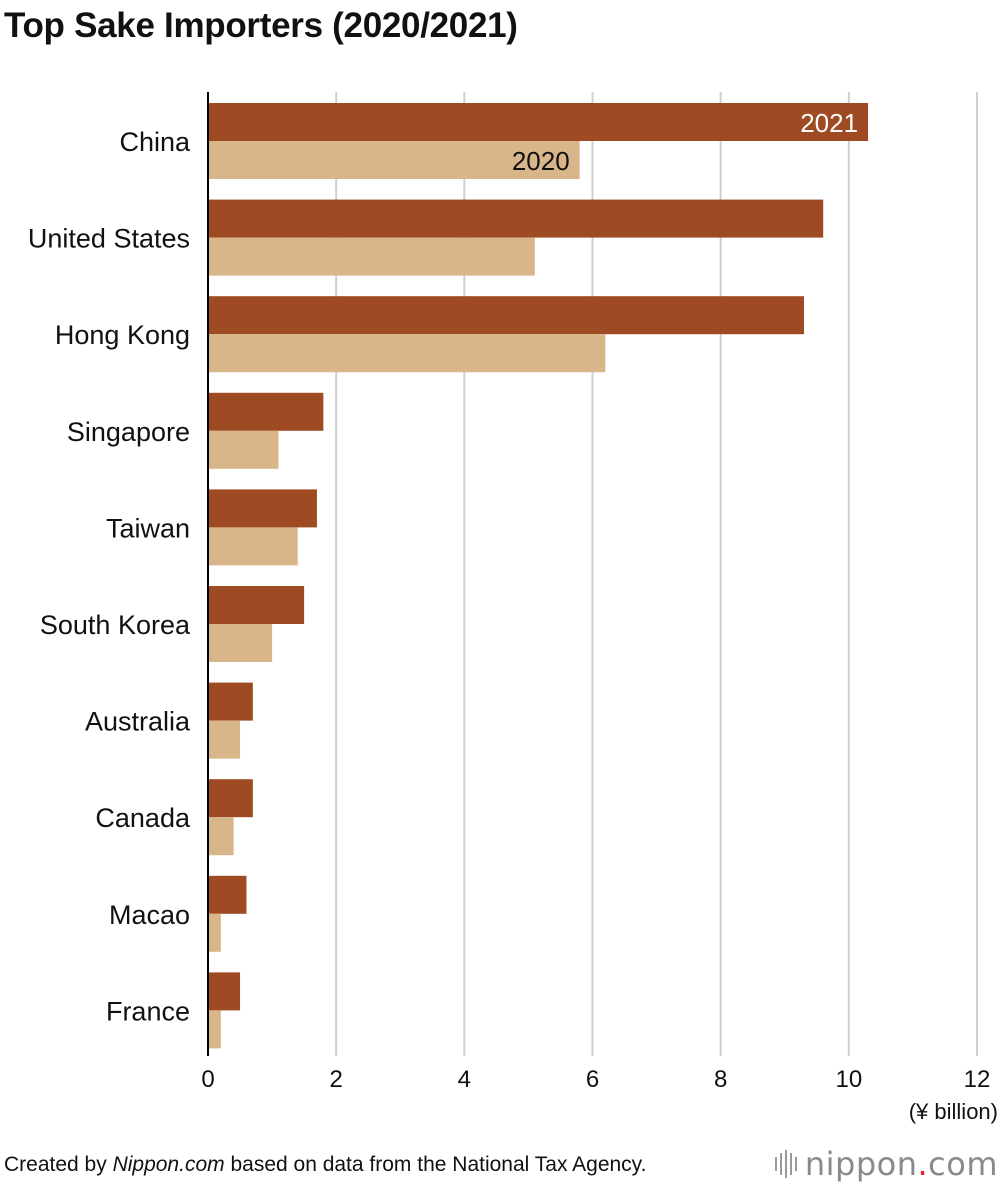 The width and height of the screenshot is (1000, 1188). Describe the element at coordinates (592, 1079) in the screenshot. I see `x-tick-label: 6` at that location.